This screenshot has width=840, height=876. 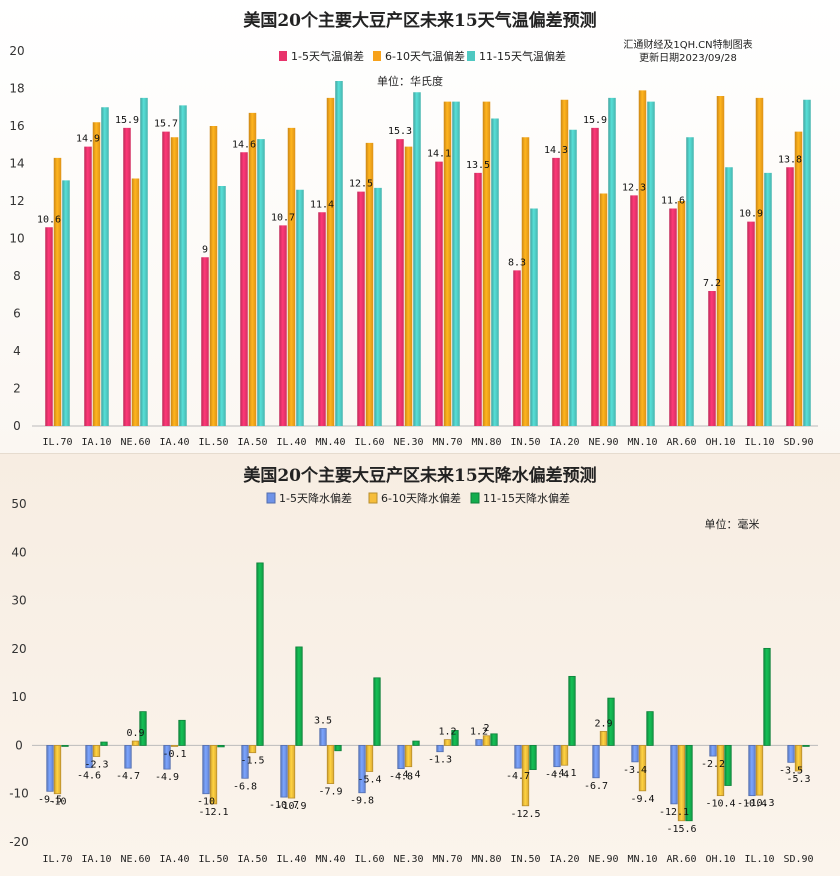 What do you see at coordinates (213, 442) in the screenshot?
I see `x-tick-label: IL.50` at bounding box center [213, 442].